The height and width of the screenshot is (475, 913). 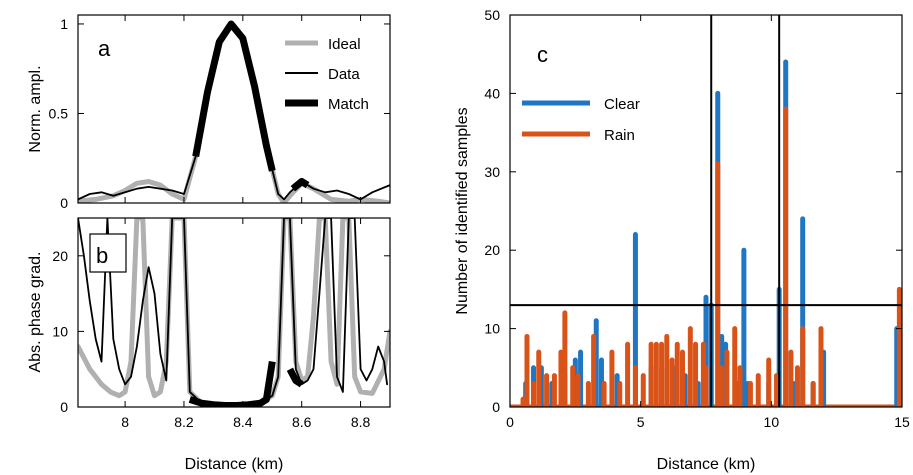 I want to click on panel-a-label: a, so click(x=104, y=48).